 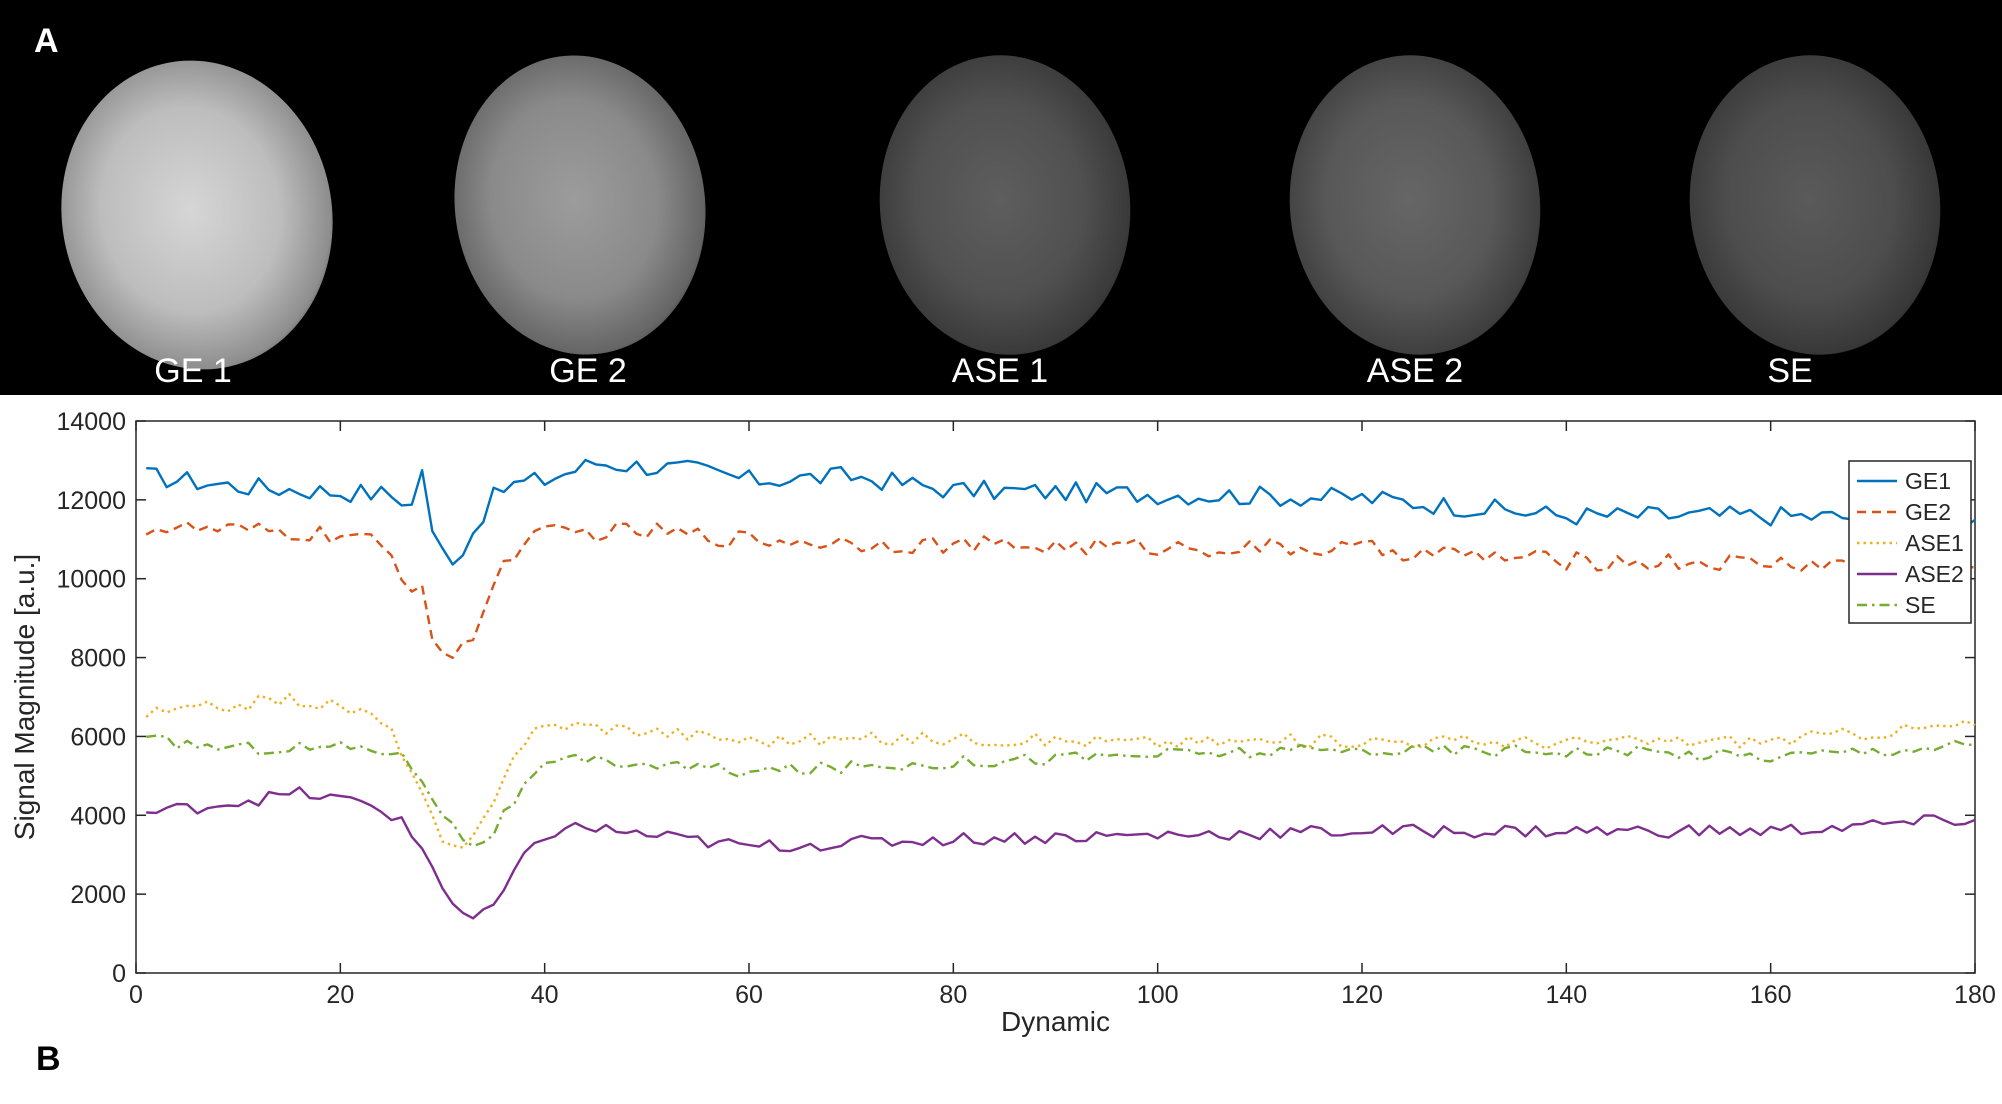 What do you see at coordinates (193, 371) in the screenshot?
I see `mri-label-ge1: GE 1` at bounding box center [193, 371].